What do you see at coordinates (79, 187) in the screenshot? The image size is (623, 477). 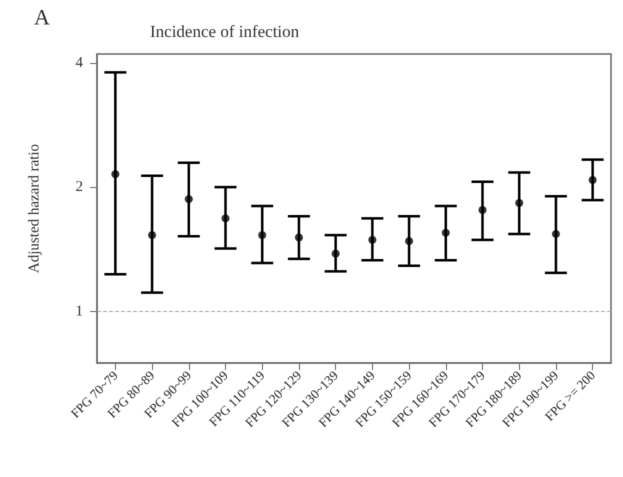 I see `y-tick-label: 2` at bounding box center [79, 187].